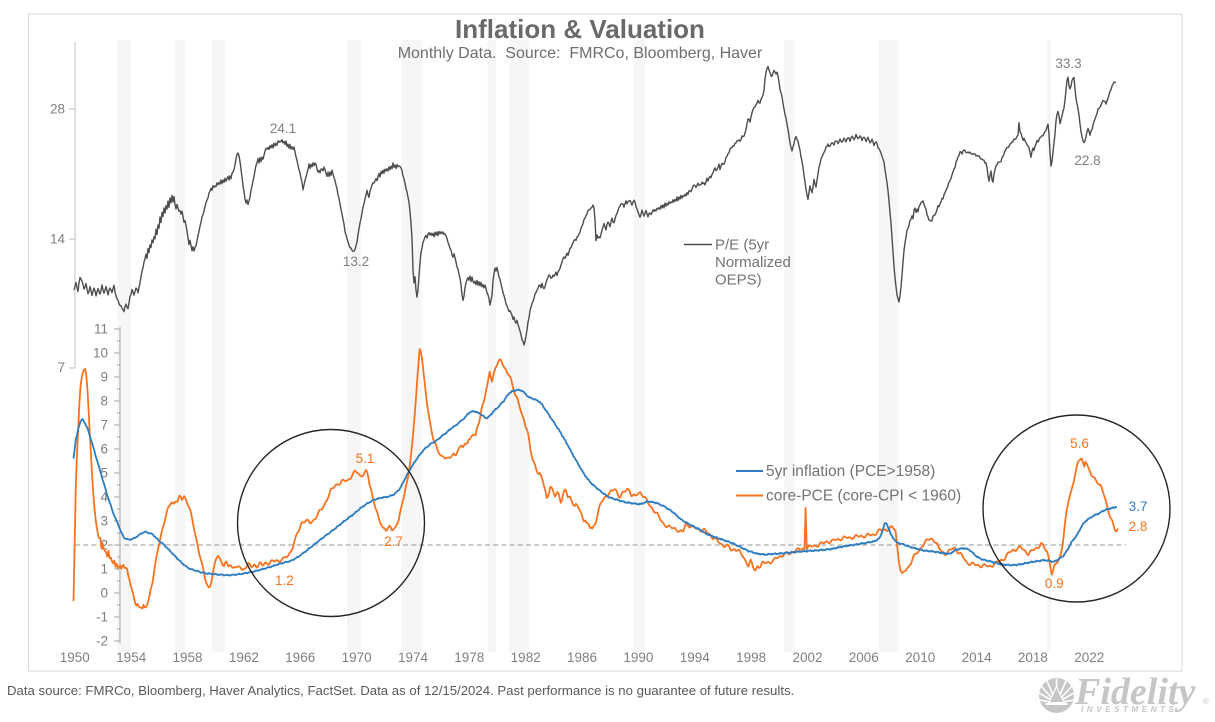 The height and width of the screenshot is (722, 1215). What do you see at coordinates (104, 449) in the screenshot?
I see `svg-text: 6` at bounding box center [104, 449].